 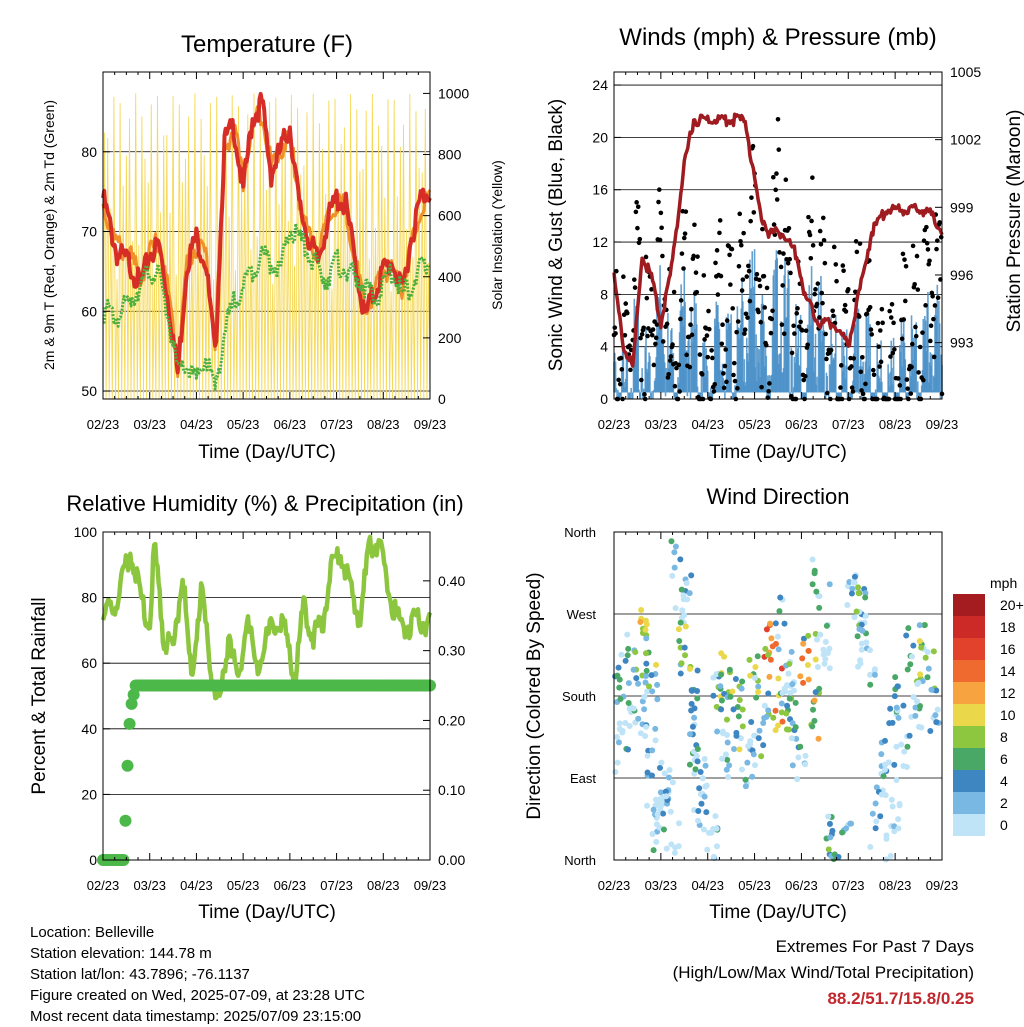 I want to click on y-tick-label: 1002, so click(x=965, y=140).